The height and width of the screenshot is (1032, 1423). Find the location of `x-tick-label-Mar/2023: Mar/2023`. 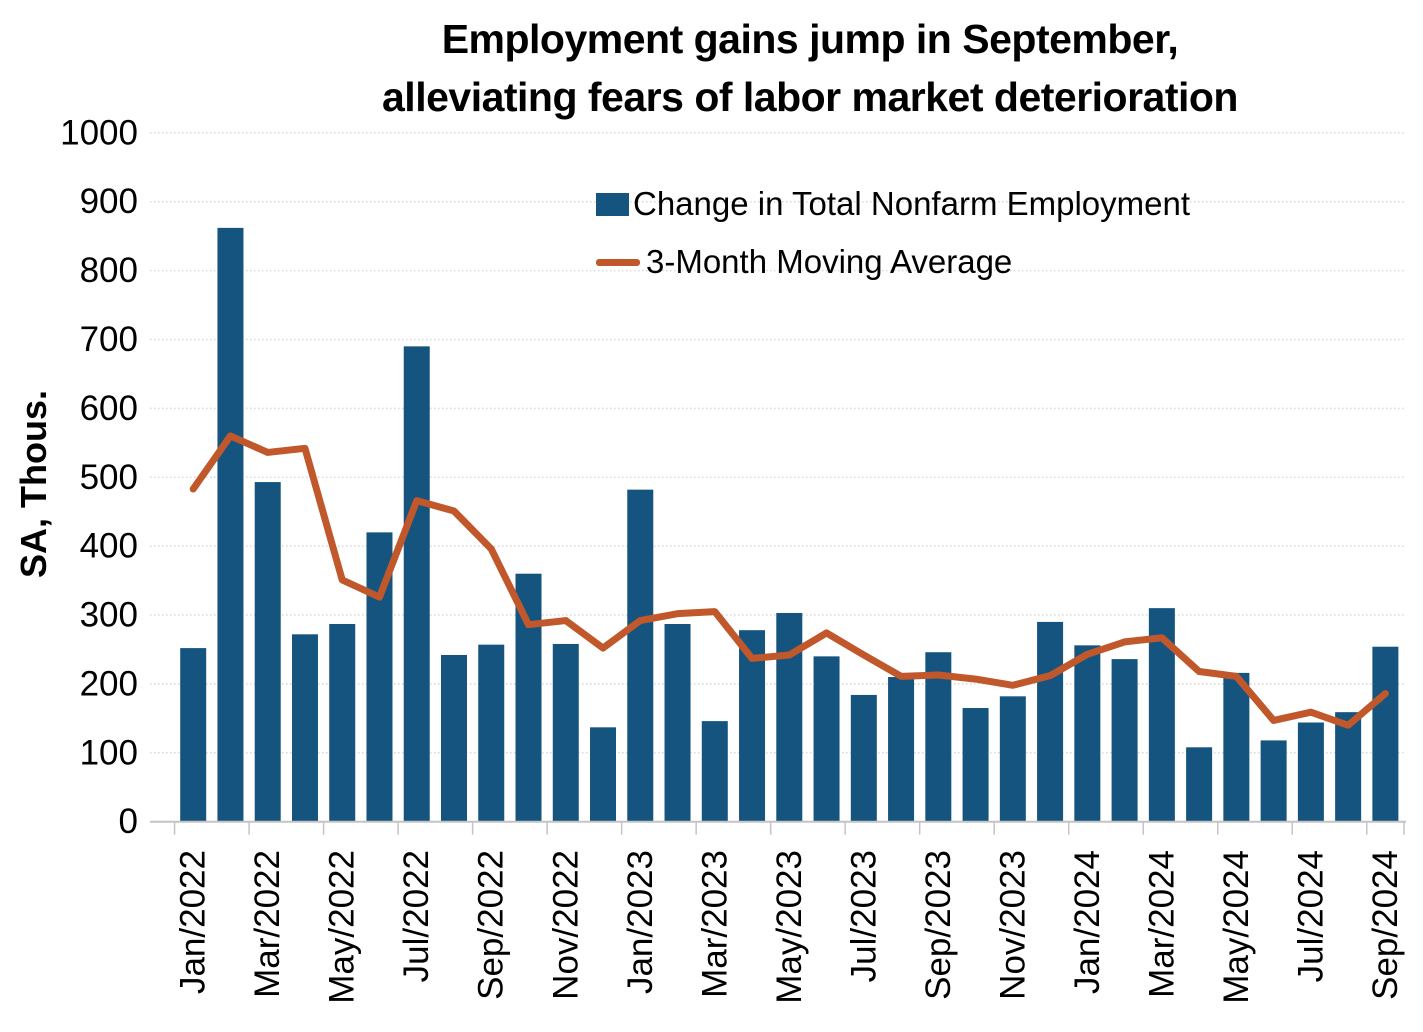

x-tick-label-Mar/2023: Mar/2023 is located at coordinates (714, 924).